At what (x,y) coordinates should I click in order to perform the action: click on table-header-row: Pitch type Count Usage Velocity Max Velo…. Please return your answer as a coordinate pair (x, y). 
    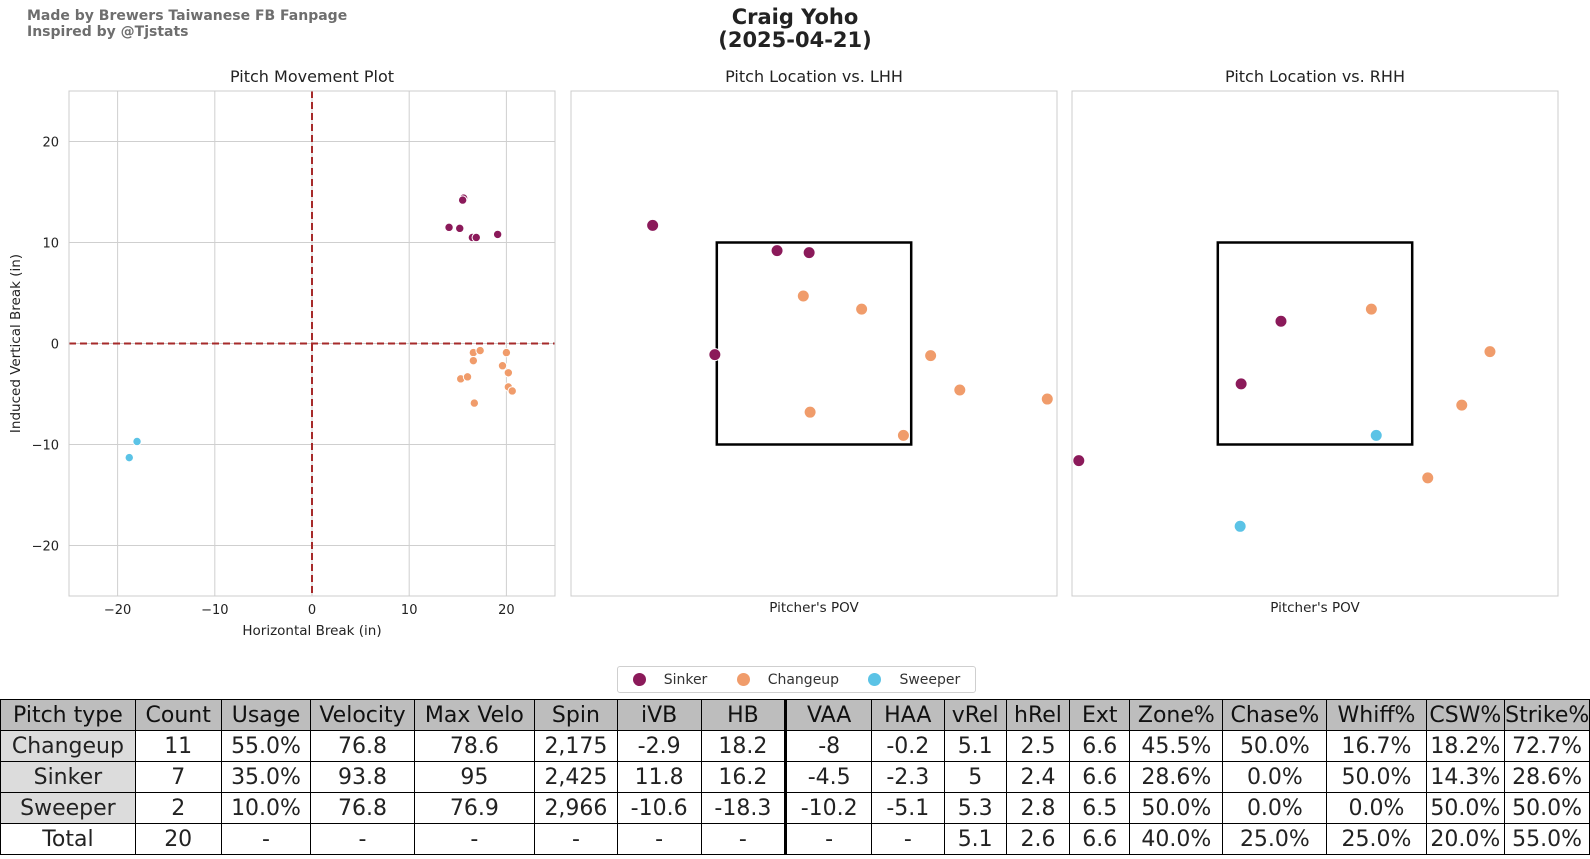
    Looking at the image, I should click on (795, 715).